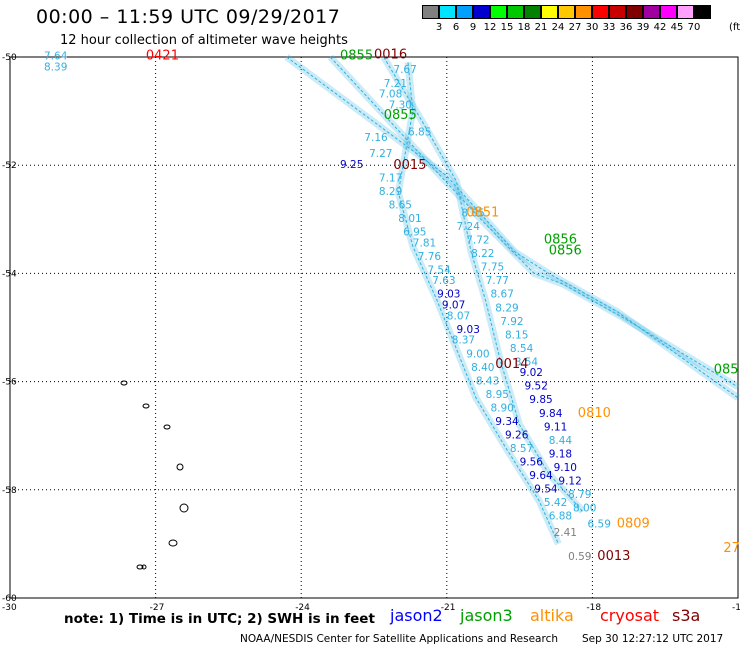 Image resolution: width=740 pixels, height=650 pixels. What do you see at coordinates (511, 364) in the screenshot?
I see `pass-time-label: 0014` at bounding box center [511, 364].